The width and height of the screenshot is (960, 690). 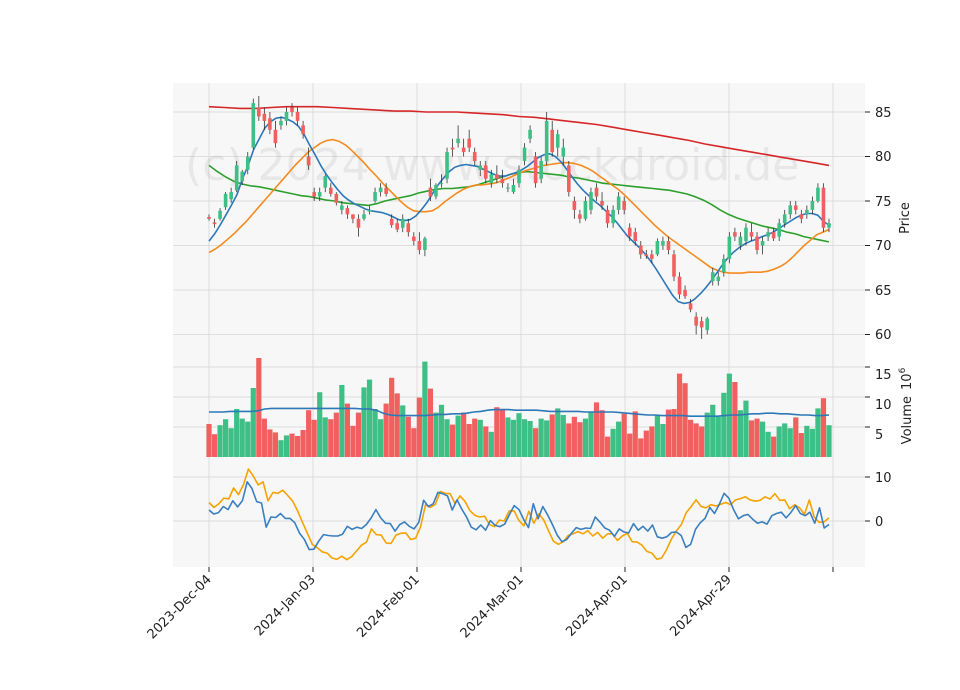 I want to click on signal-line, so click(x=519, y=514).